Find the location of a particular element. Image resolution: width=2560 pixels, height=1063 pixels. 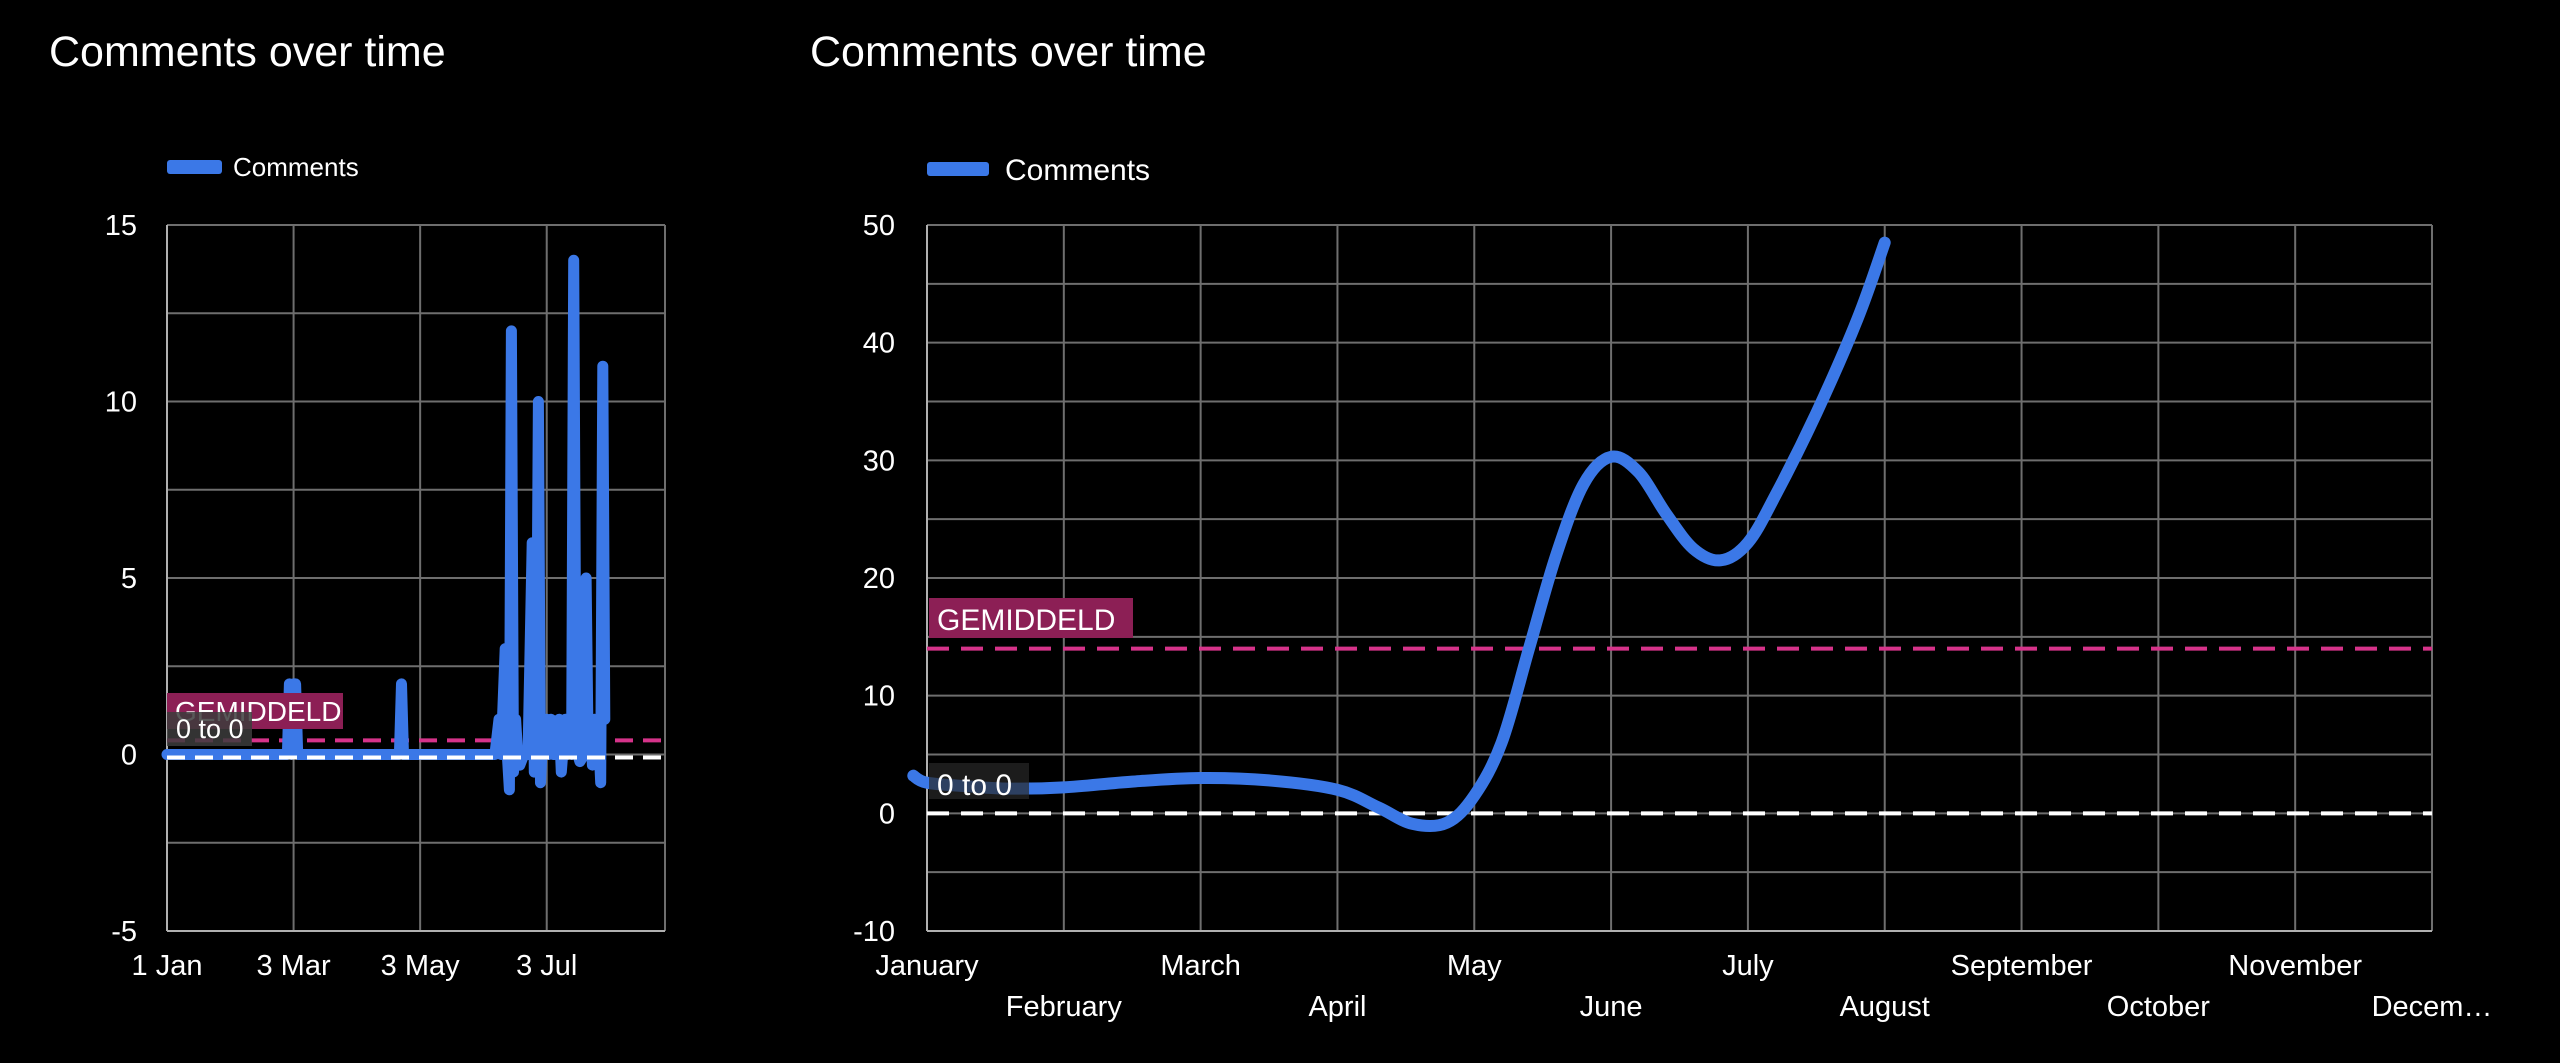

y-tick-label: 40 is located at coordinates (879, 344).